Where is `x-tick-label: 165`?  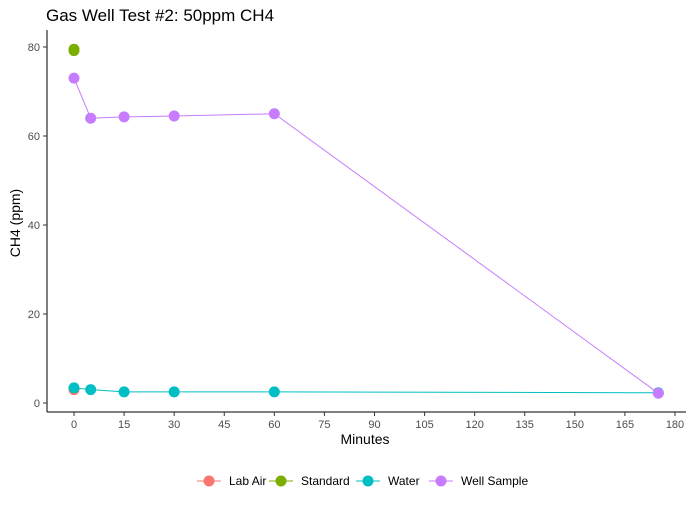 x-tick-label: 165 is located at coordinates (625, 425).